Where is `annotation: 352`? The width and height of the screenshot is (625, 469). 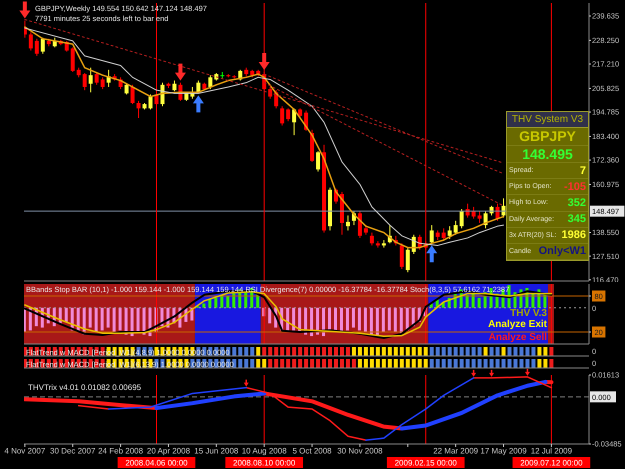
annotation: 352 is located at coordinates (577, 202).